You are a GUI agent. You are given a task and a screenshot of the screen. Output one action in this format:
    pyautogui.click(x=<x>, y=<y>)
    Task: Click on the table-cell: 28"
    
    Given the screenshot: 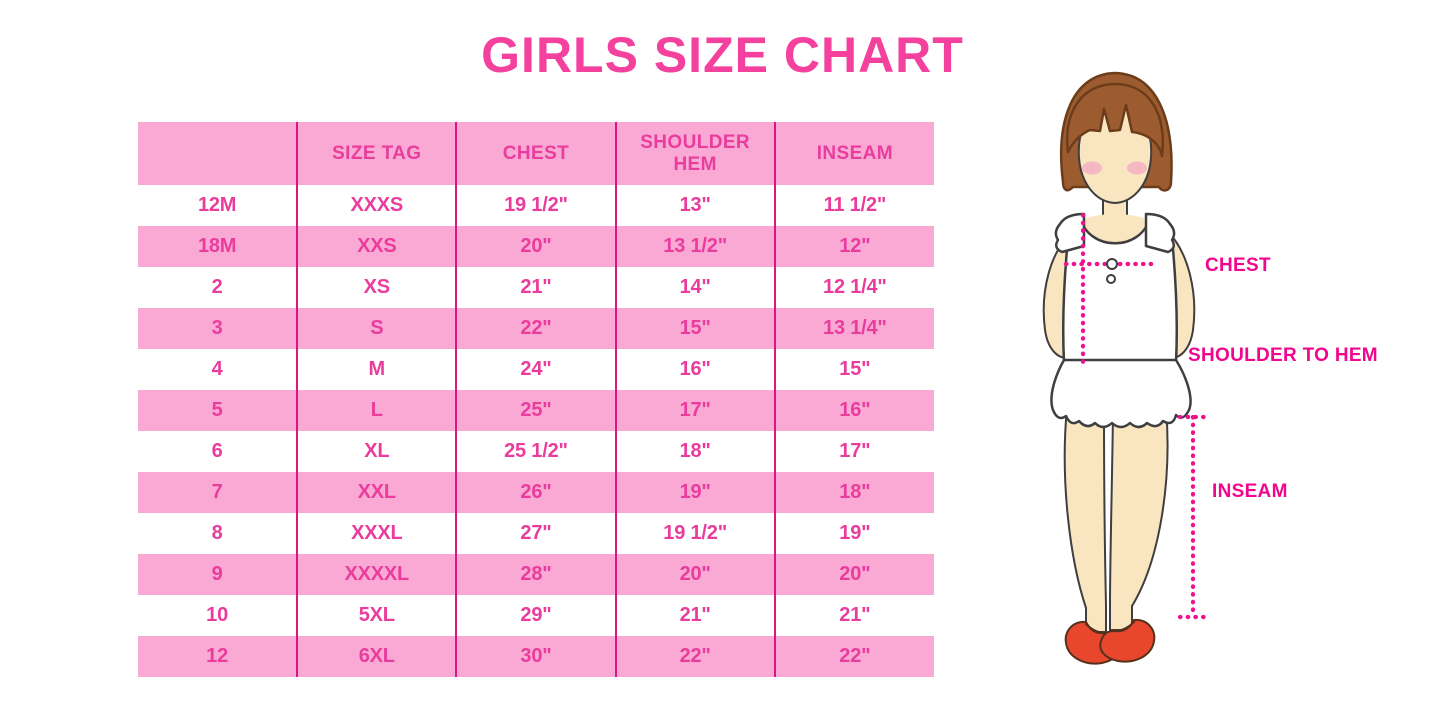 What is the action you would take?
    pyautogui.click(x=535, y=574)
    